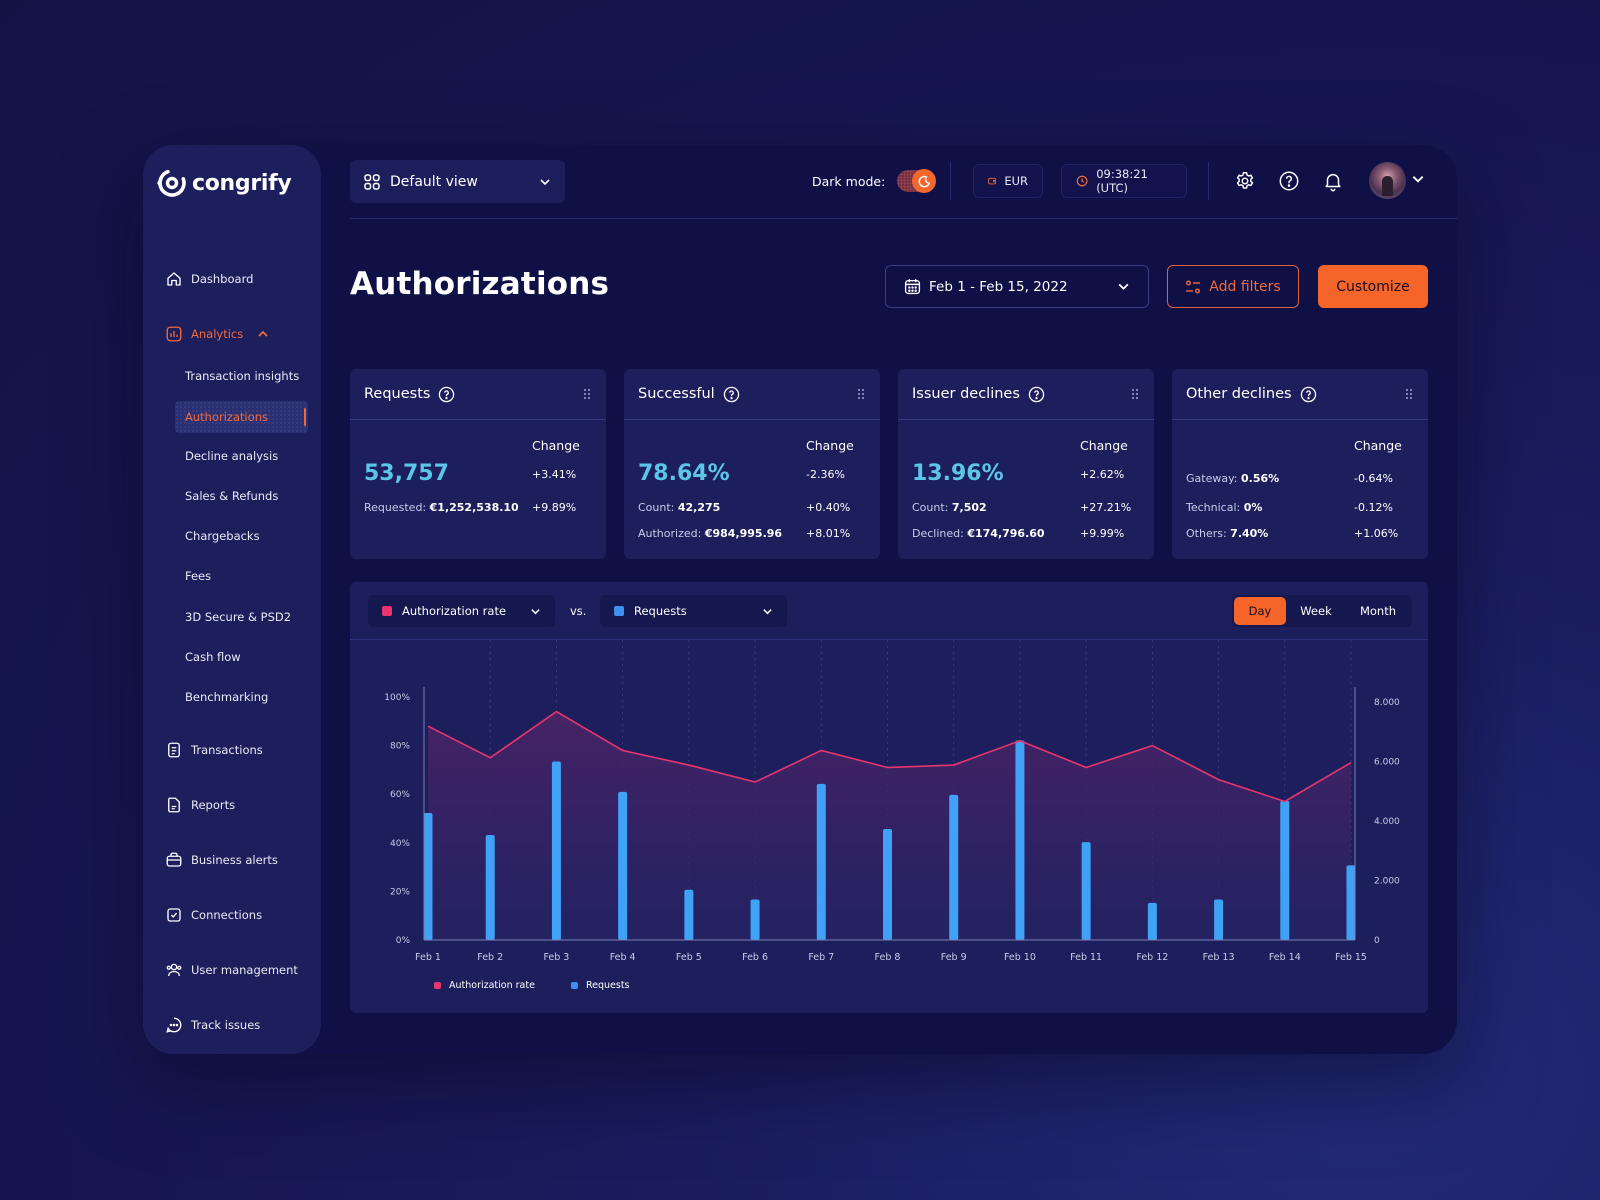  I want to click on filter-sliders-icon, so click(1193, 286).